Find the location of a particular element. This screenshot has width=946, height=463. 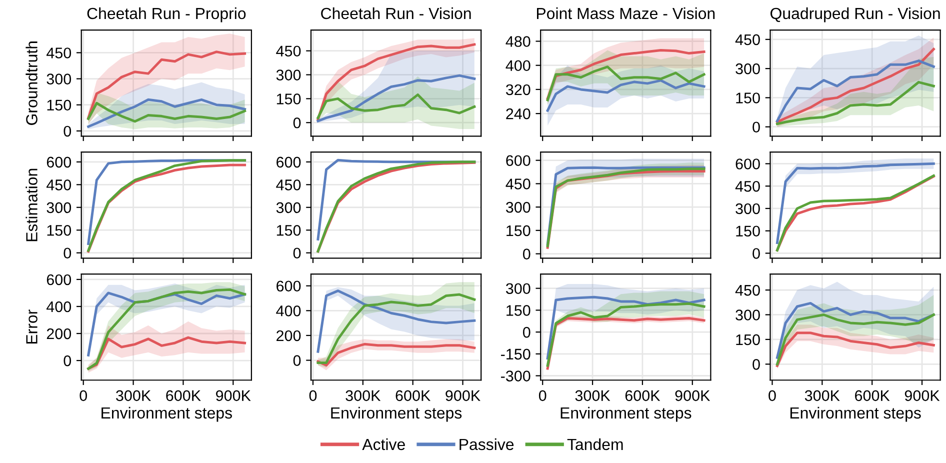

chart-title: Point Mass Maze - Vision is located at coordinates (626, 13).